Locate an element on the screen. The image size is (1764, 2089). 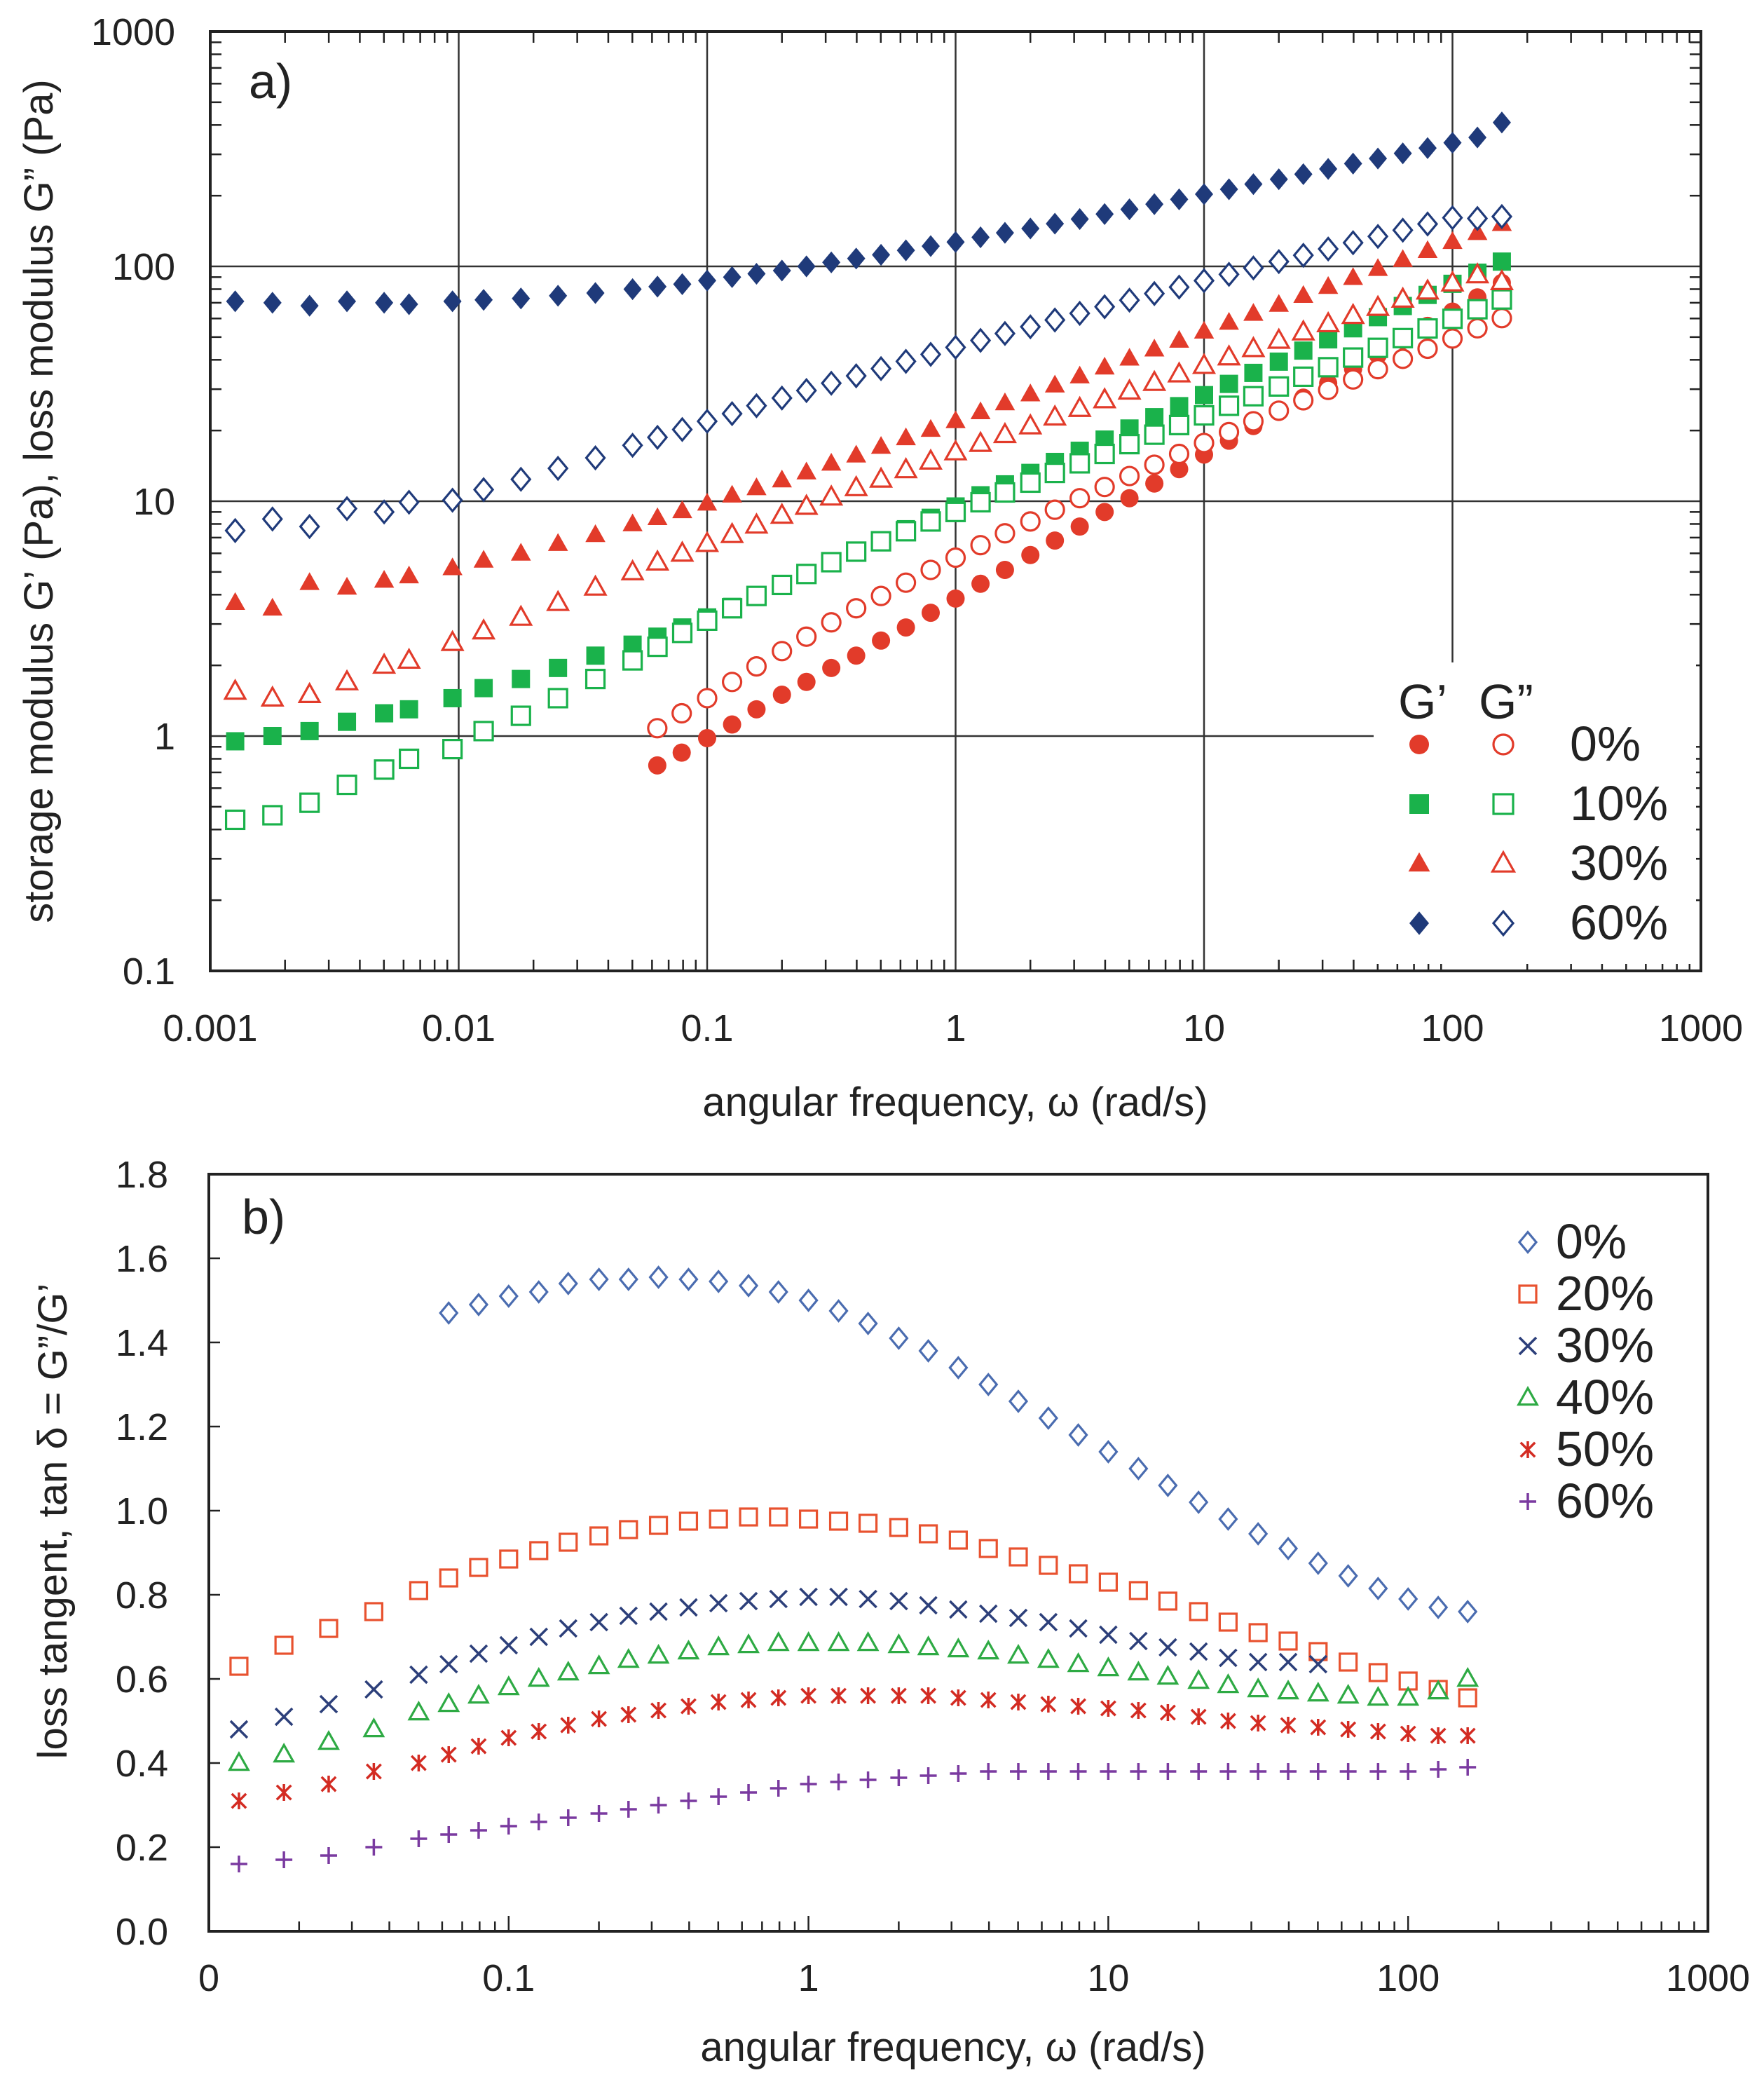
panel-b-y-tick-label: 1.2 is located at coordinates (142, 1427).